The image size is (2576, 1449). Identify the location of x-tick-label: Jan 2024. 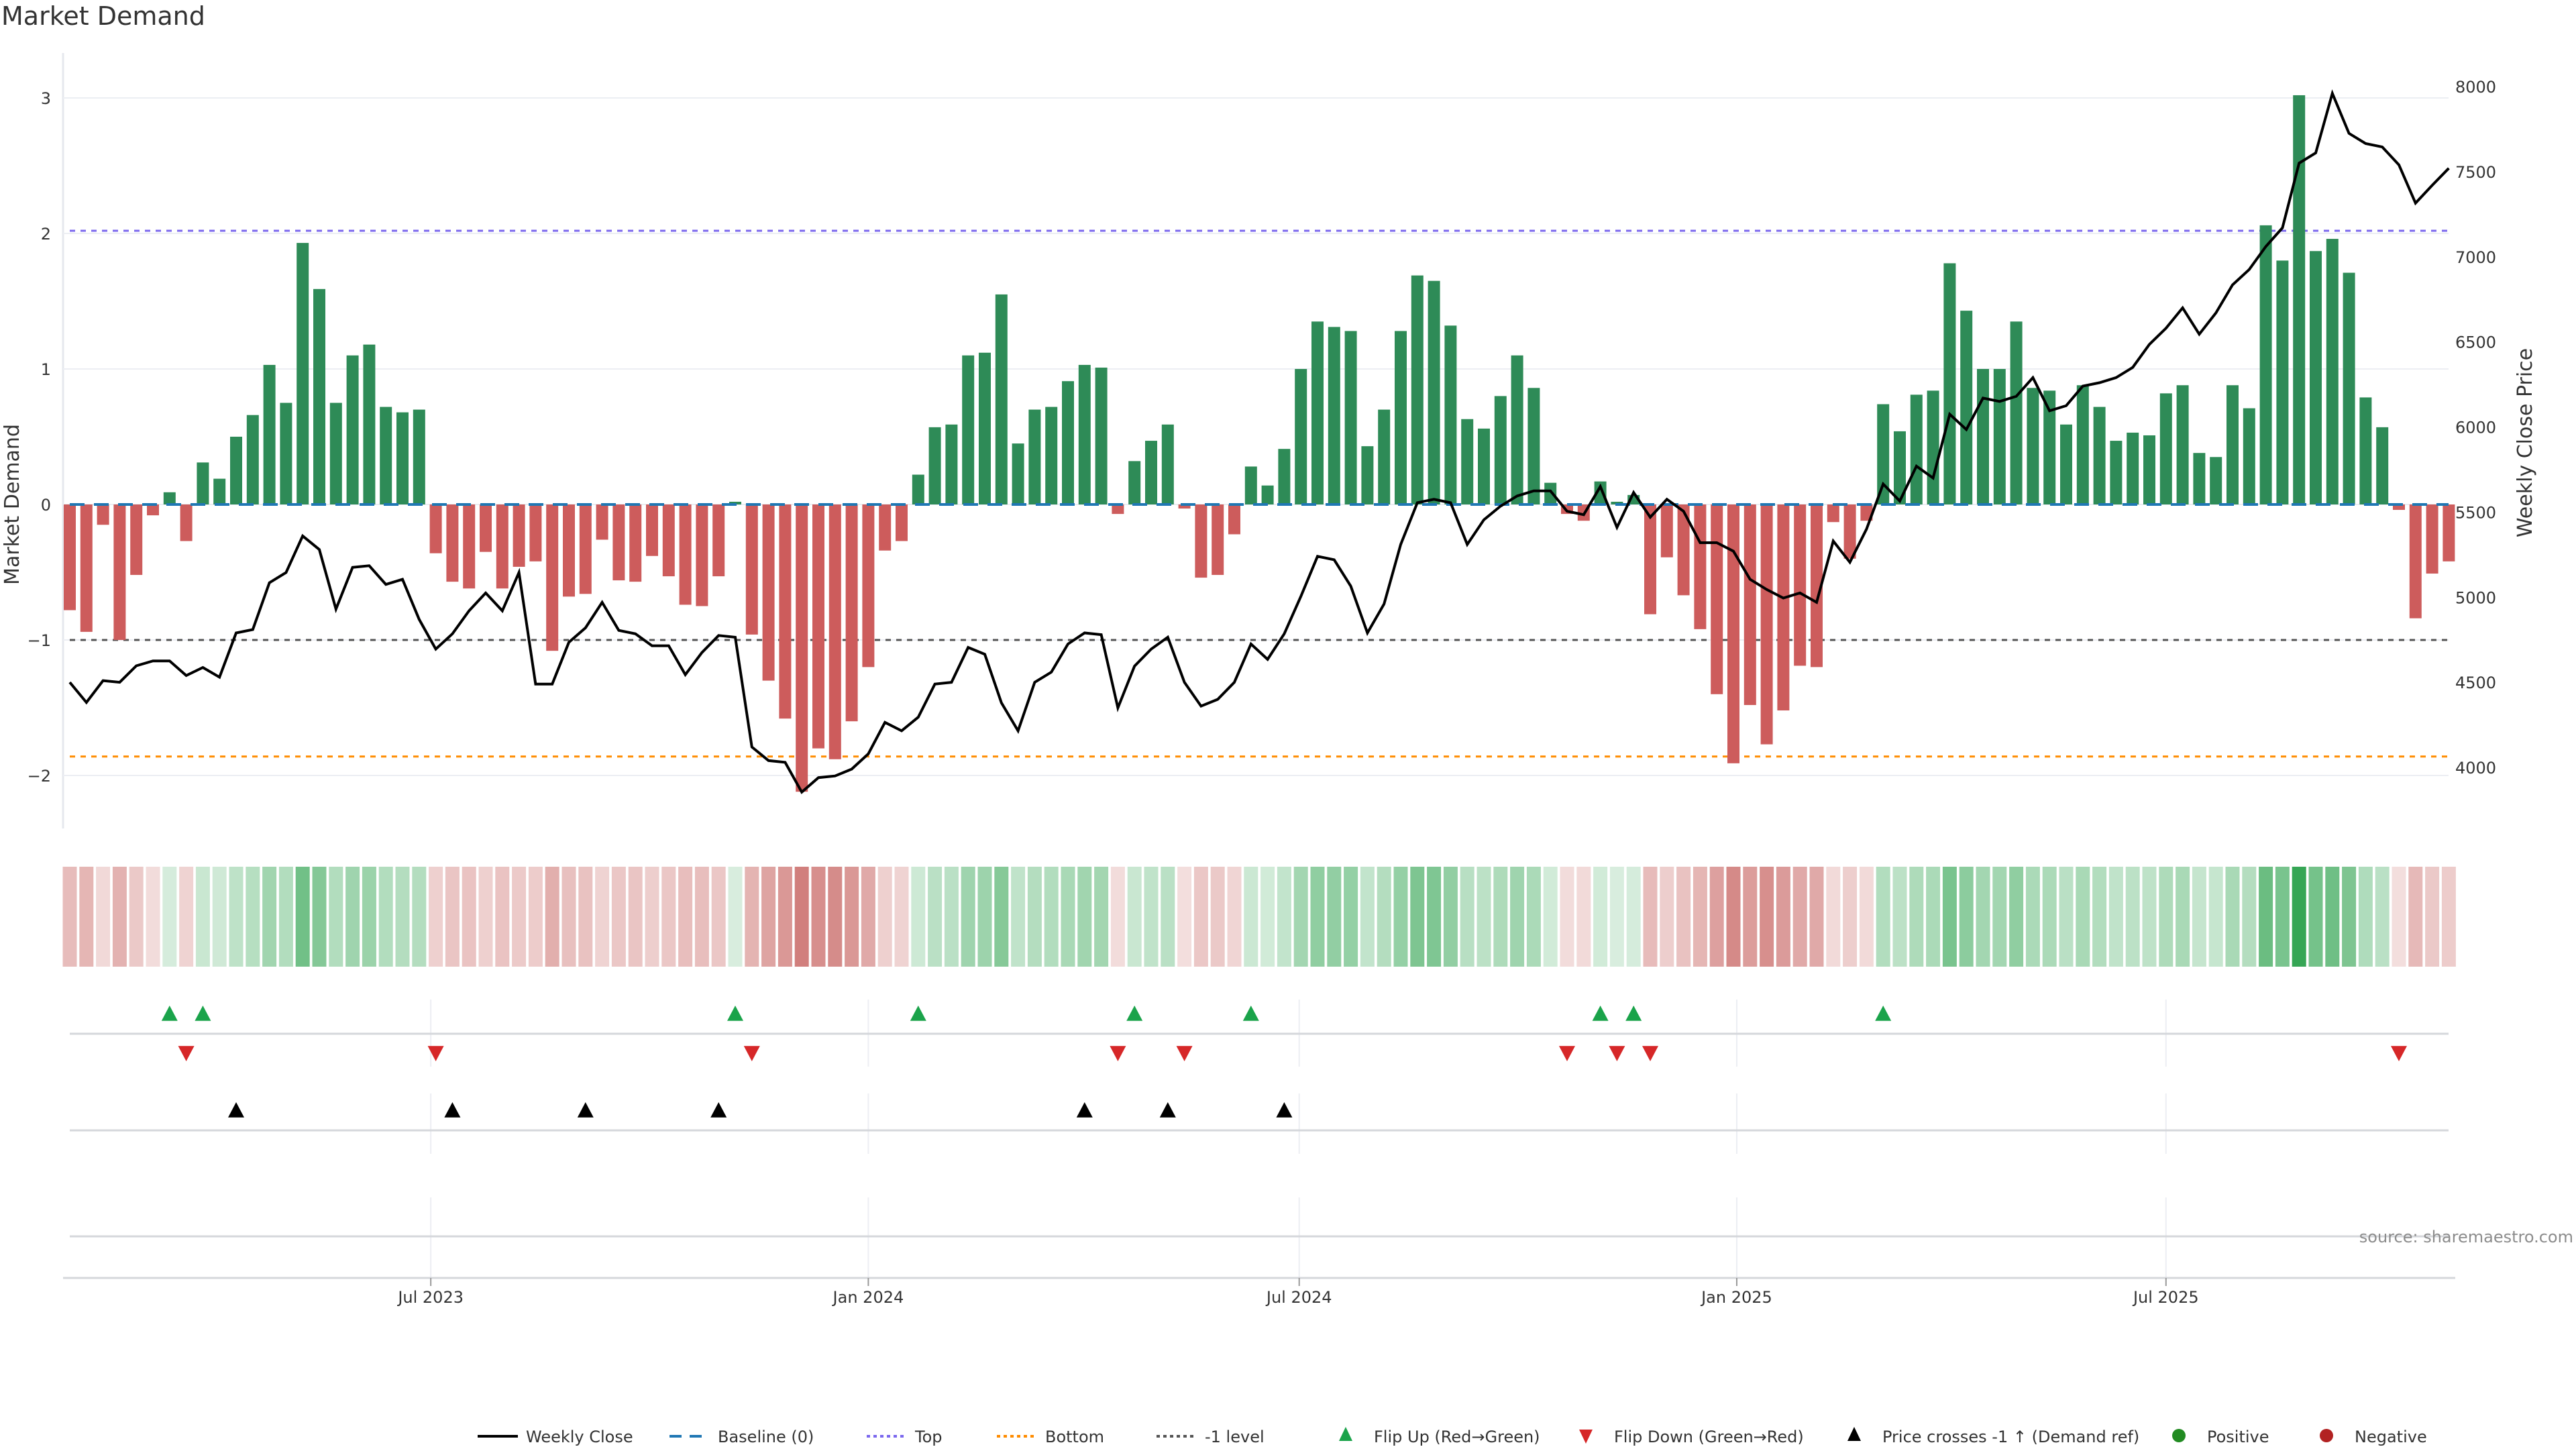
(868, 1297).